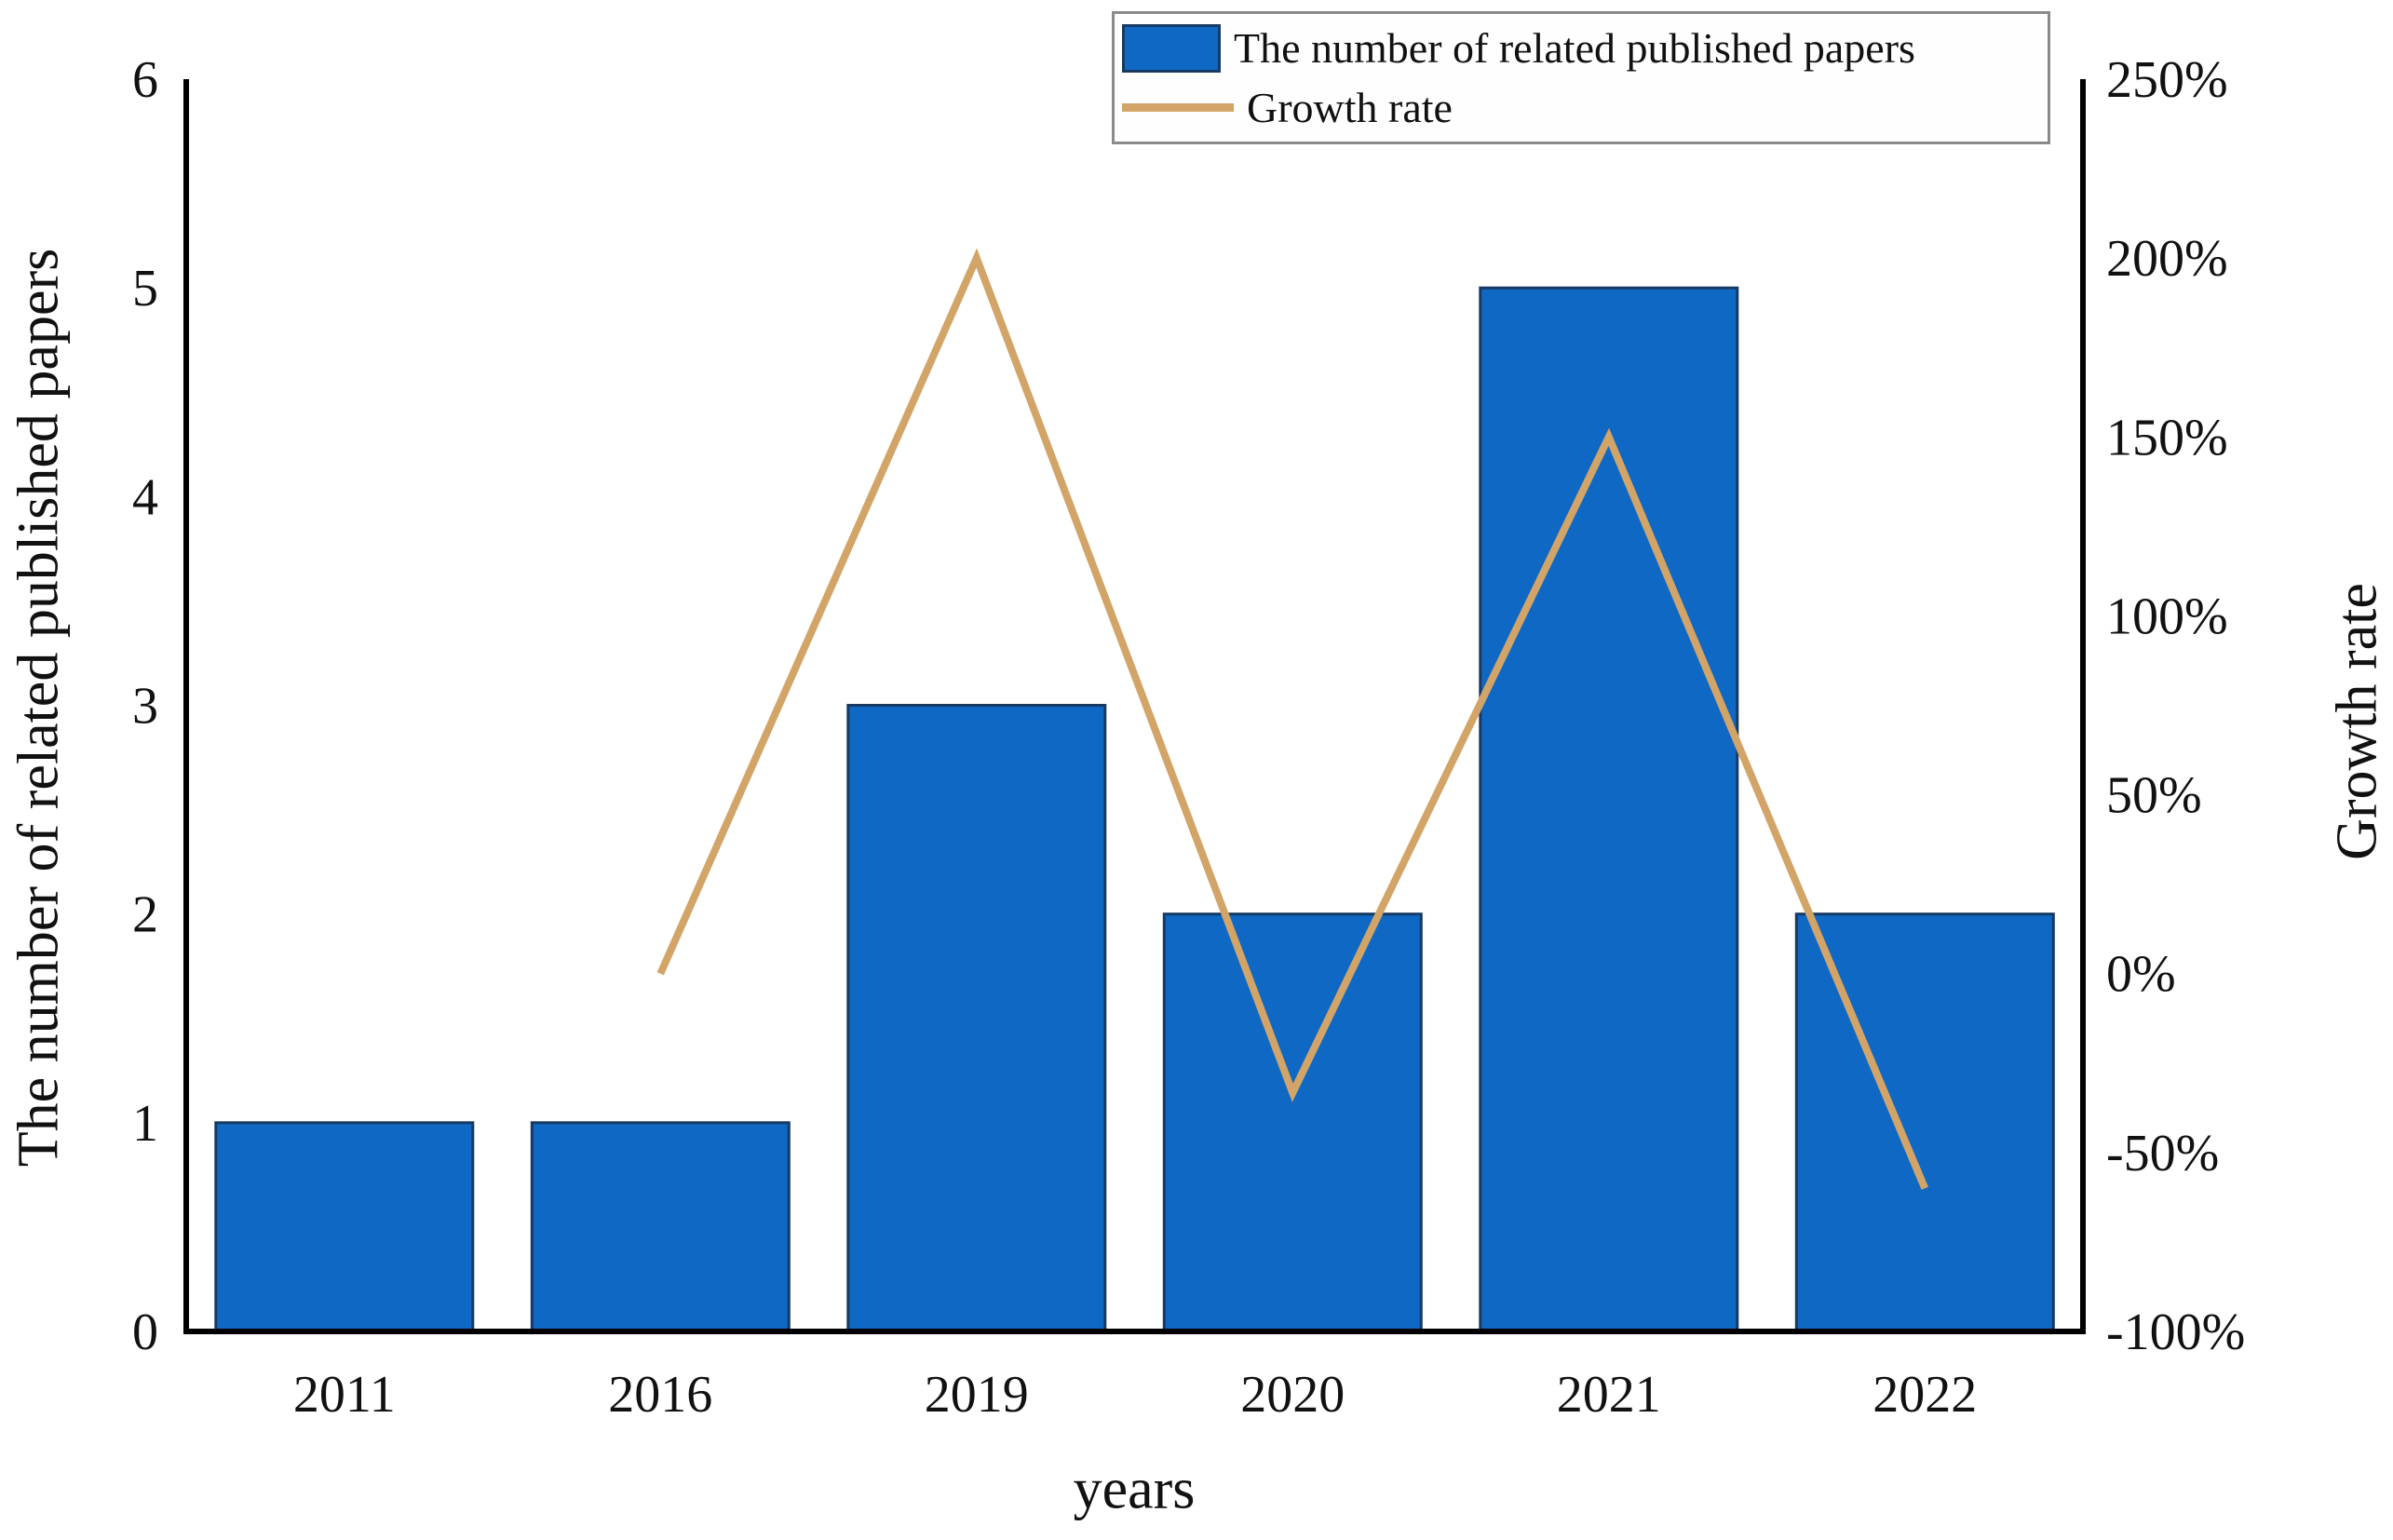 Image resolution: width=2393 pixels, height=1540 pixels. What do you see at coordinates (660, 1395) in the screenshot?
I see `x-tick-2016: 2016` at bounding box center [660, 1395].